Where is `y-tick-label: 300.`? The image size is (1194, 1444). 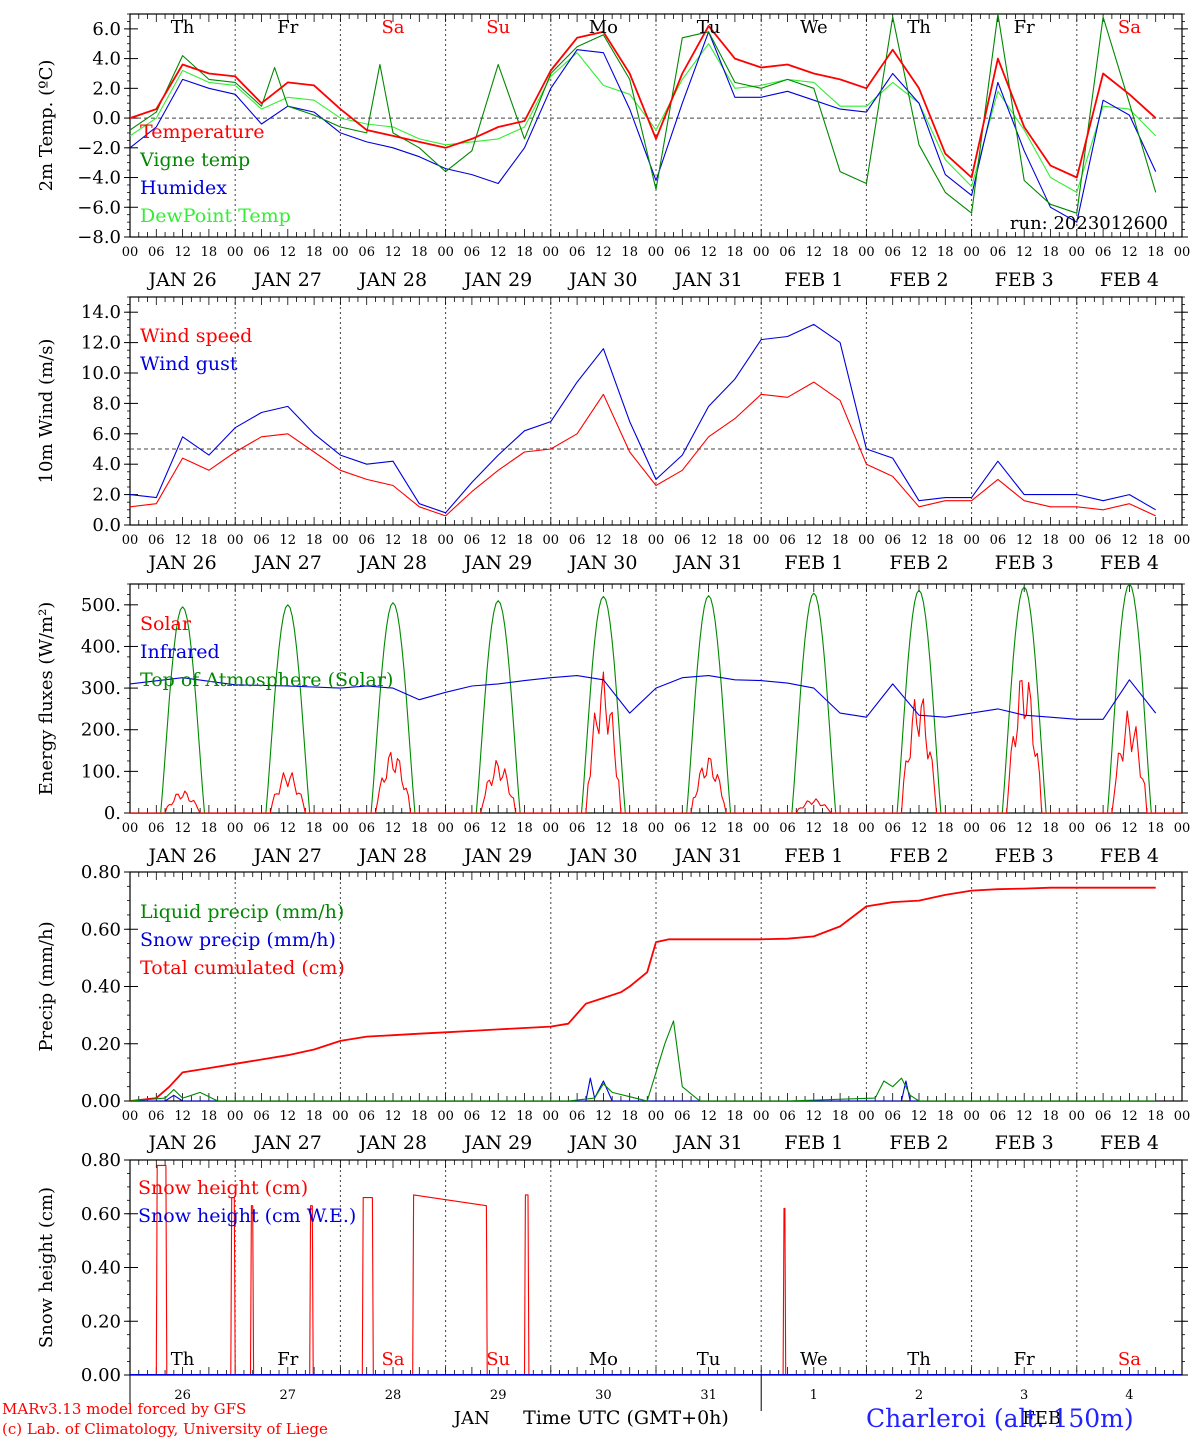
y-tick-label: 300. is located at coordinates (101, 688).